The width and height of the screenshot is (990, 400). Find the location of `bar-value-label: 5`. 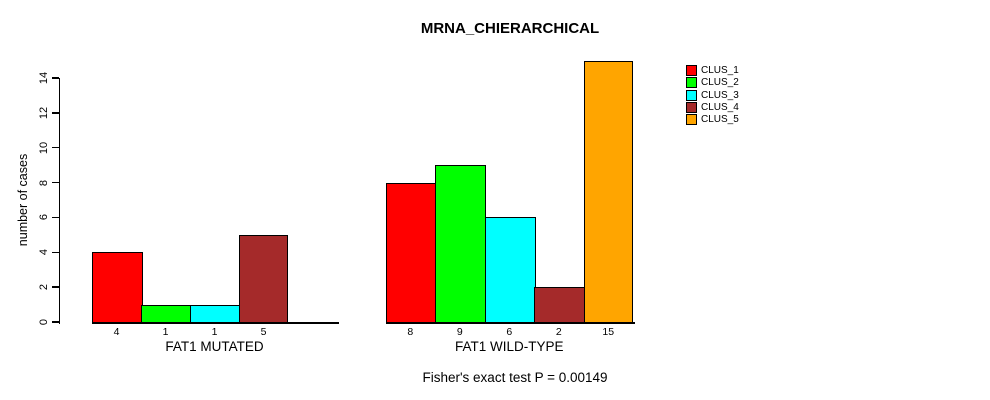

bar-value-label: 5 is located at coordinates (263, 331).